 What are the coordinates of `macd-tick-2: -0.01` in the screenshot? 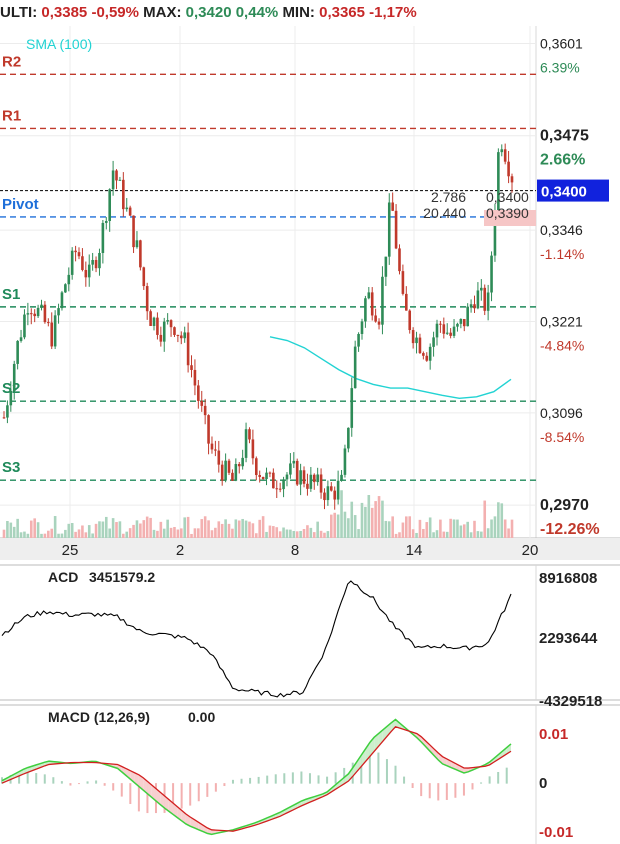 It's located at (556, 832).